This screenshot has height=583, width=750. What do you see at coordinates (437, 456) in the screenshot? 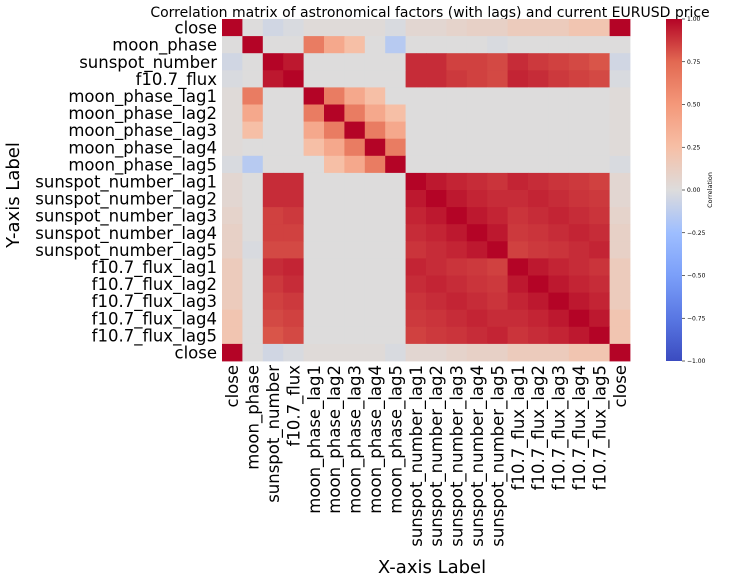
I see `x-tick-label: sunspot_number_lag2` at bounding box center [437, 456].